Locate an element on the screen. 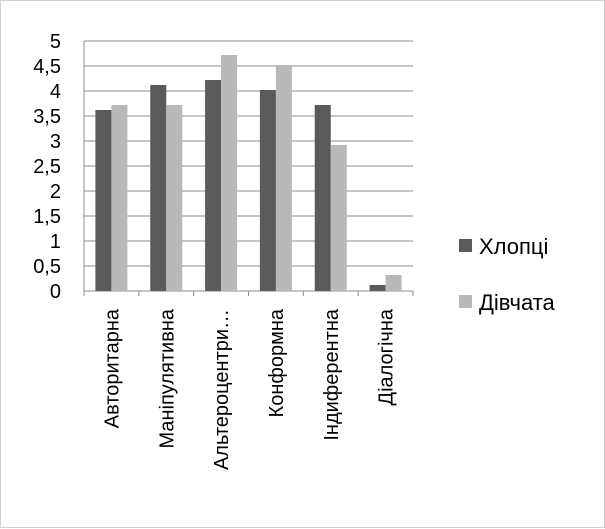 The height and width of the screenshot is (529, 605). legend-label: Хлопці is located at coordinates (513, 246).